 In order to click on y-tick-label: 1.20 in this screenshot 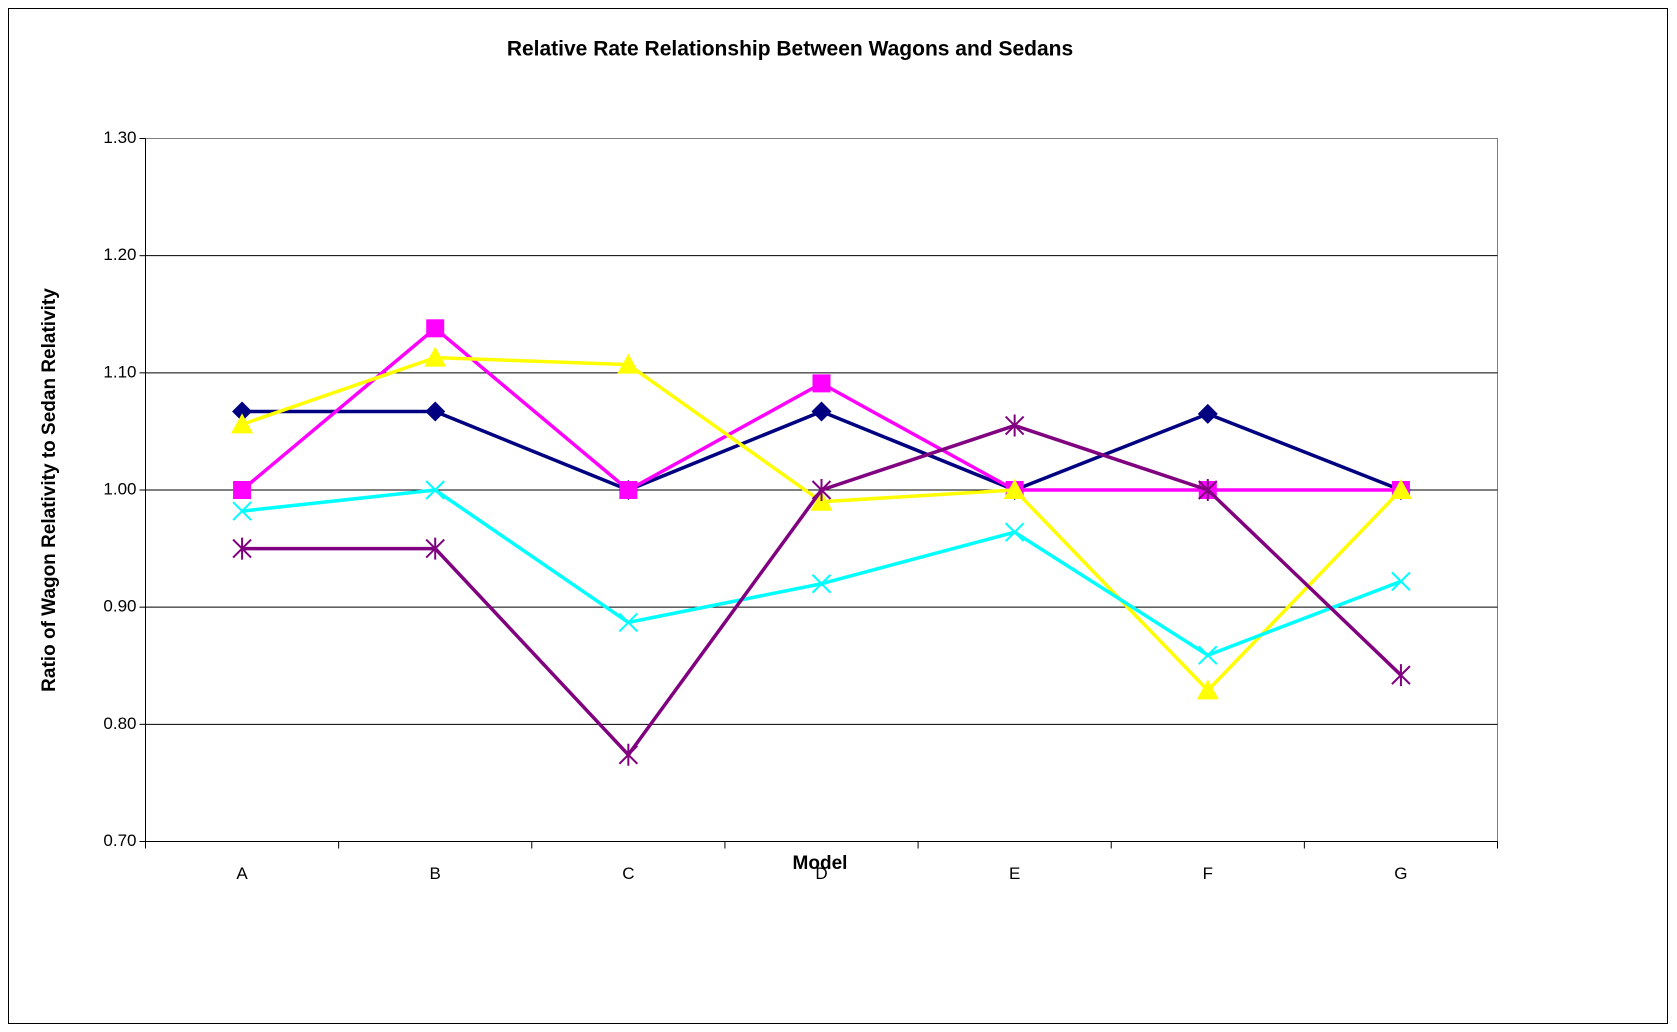, I will do `click(119, 254)`.